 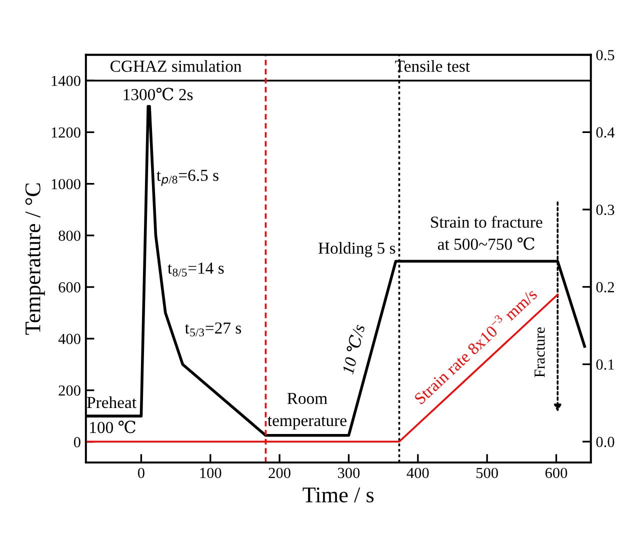 What do you see at coordinates (487, 473) in the screenshot?
I see `x-tick-label: 500` at bounding box center [487, 473].